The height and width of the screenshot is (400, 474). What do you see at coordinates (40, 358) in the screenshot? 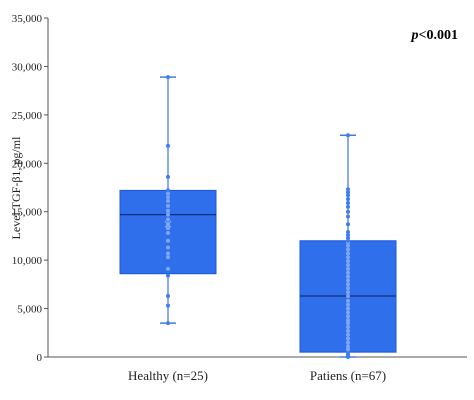
I see `y-tick-label: 0` at bounding box center [40, 358].